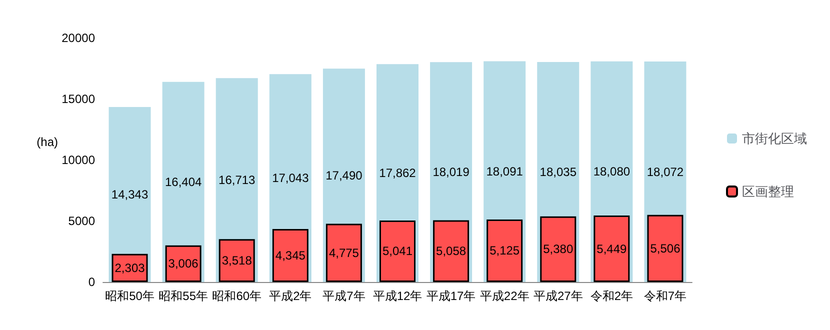  Describe the element at coordinates (451, 172) in the screenshot. I see `data-label: 18,019` at that location.